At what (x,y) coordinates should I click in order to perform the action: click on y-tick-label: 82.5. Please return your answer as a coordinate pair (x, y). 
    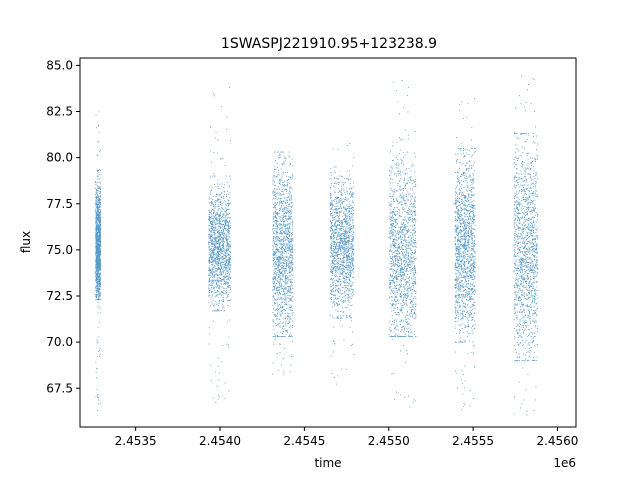
    Looking at the image, I should click on (59, 112).